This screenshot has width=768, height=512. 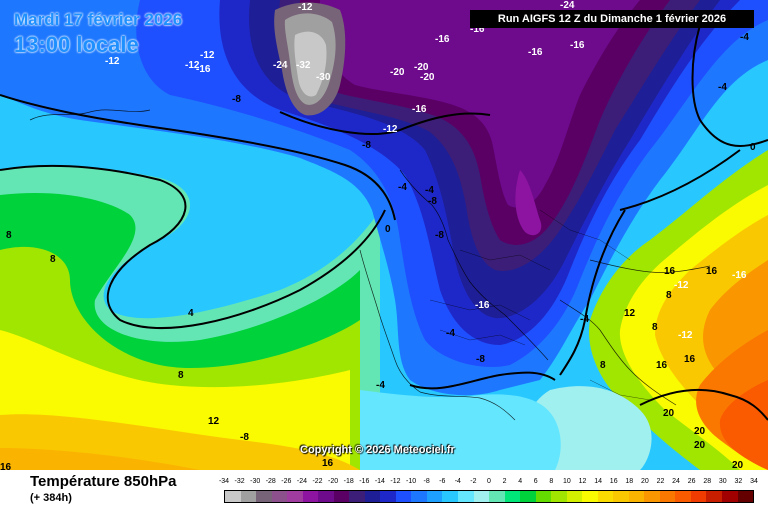 What do you see at coordinates (738, 481) in the screenshot?
I see `legend-tick: 32` at bounding box center [738, 481].